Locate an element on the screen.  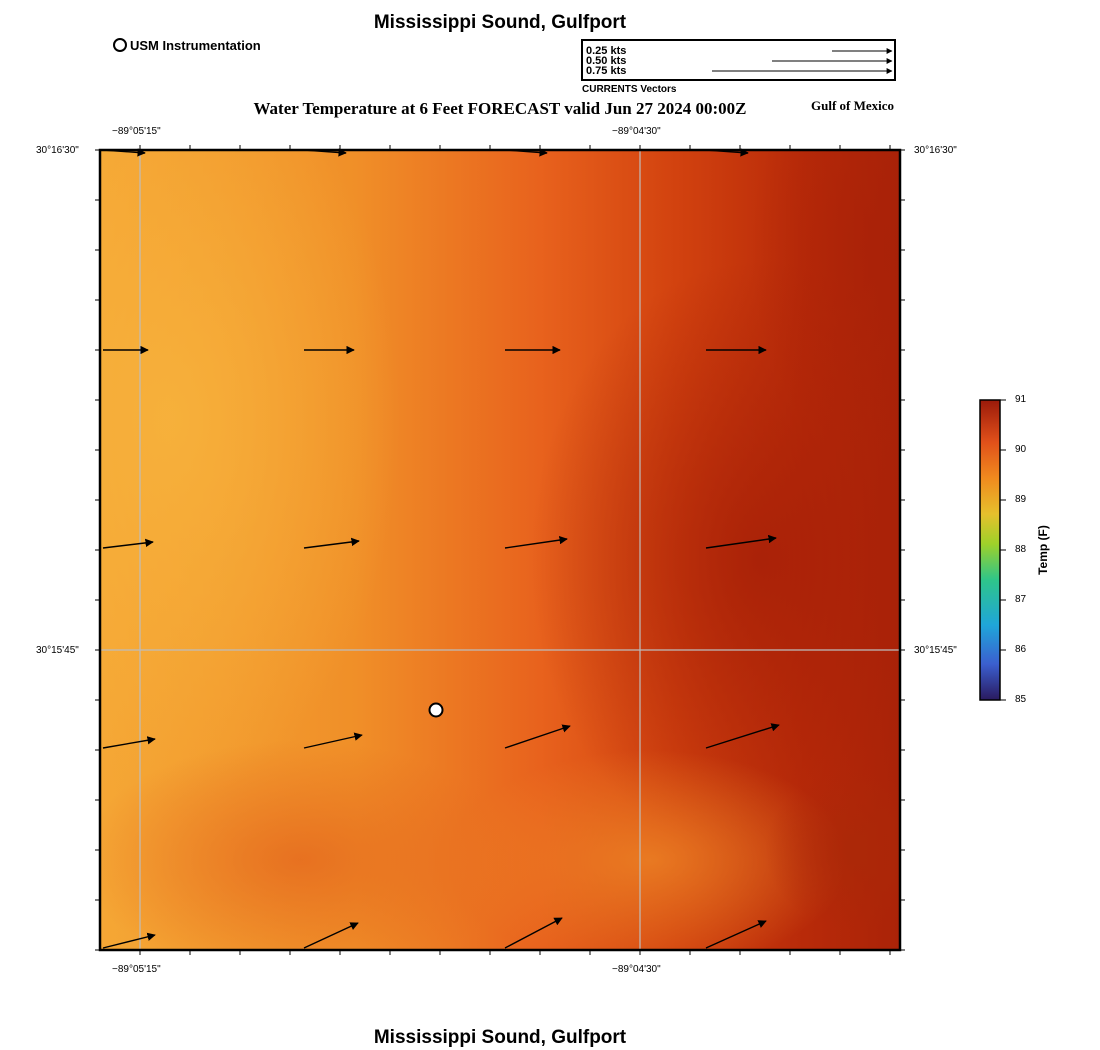
colorbar-tick-label: 87 is located at coordinates (1021, 599).